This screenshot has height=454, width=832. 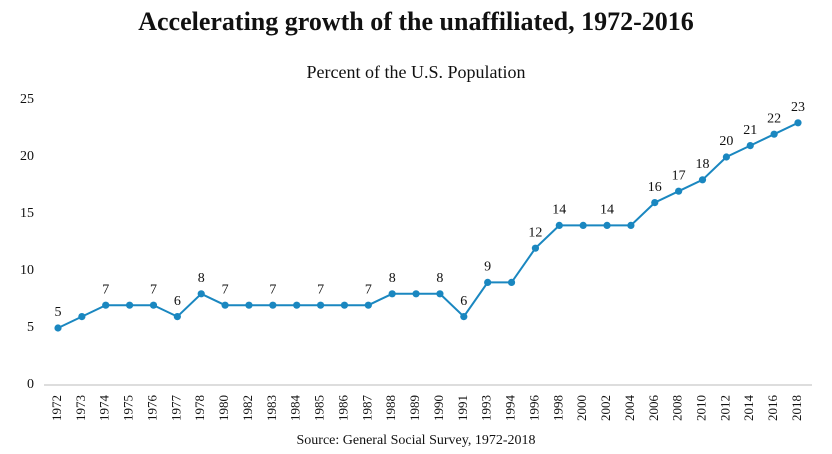 What do you see at coordinates (724, 408) in the screenshot?
I see `x-tick-label: 2012` at bounding box center [724, 408].